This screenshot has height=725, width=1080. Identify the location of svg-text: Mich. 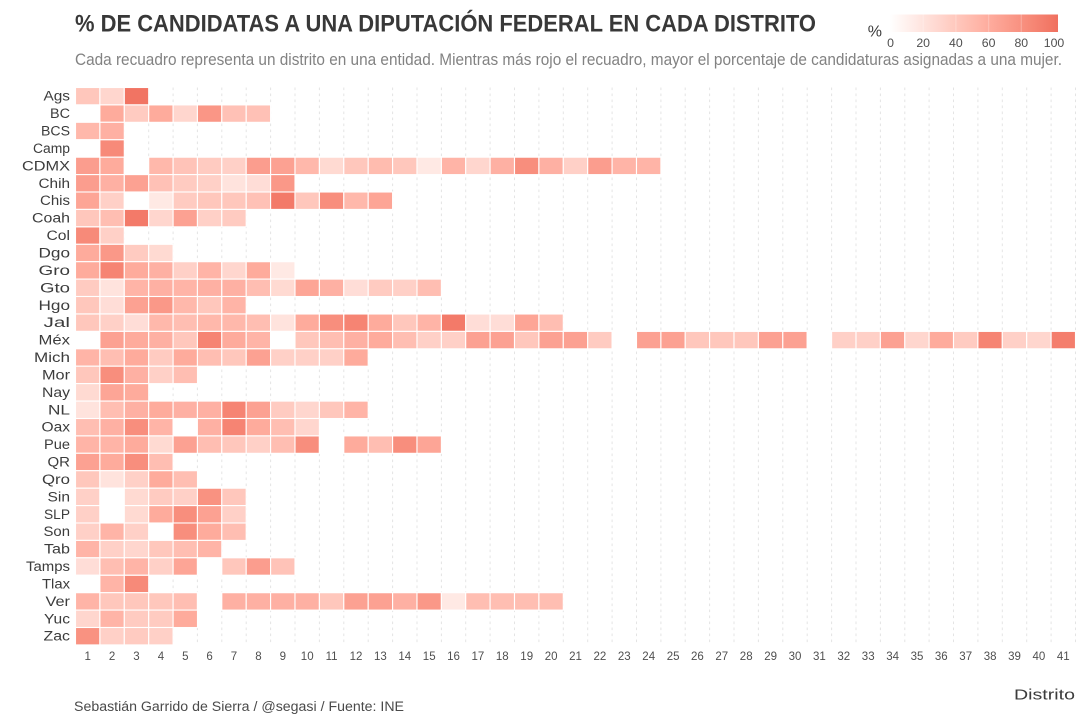
(52, 357).